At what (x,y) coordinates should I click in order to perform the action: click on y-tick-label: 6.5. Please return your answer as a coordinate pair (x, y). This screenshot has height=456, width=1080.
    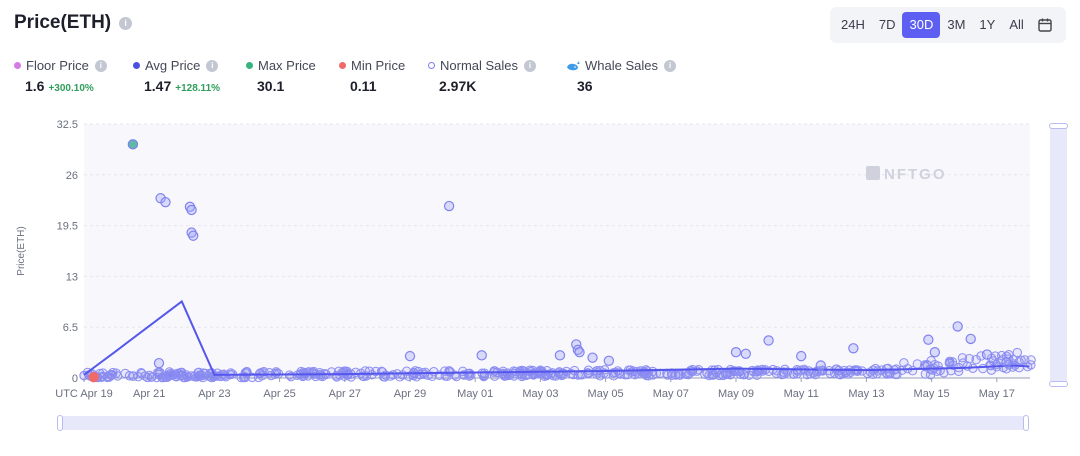
    Looking at the image, I should click on (70, 328).